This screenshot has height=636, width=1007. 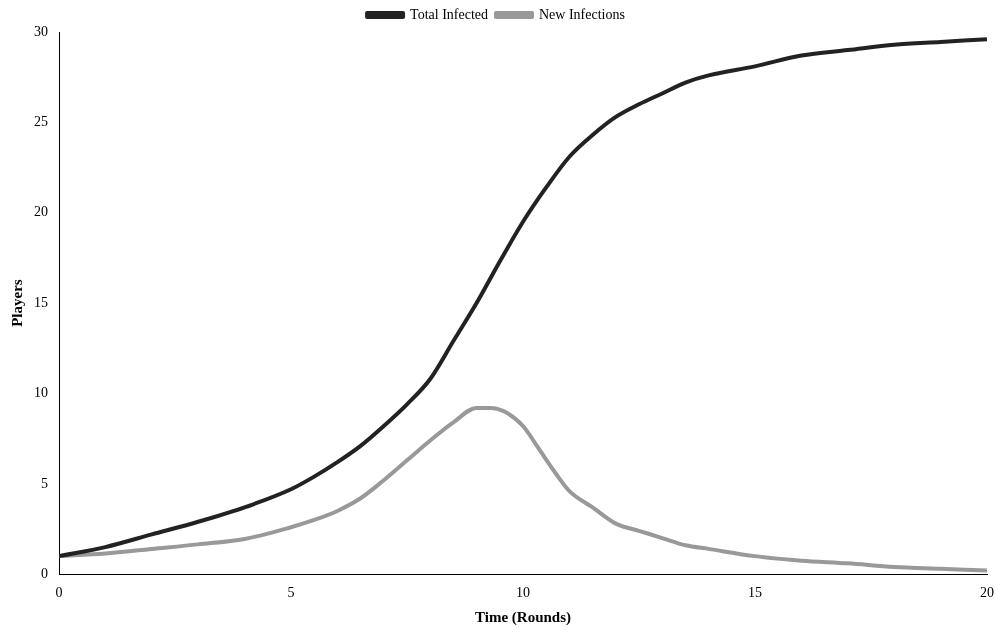 What do you see at coordinates (523, 617) in the screenshot?
I see `x-axis-title: Time (Rounds)` at bounding box center [523, 617].